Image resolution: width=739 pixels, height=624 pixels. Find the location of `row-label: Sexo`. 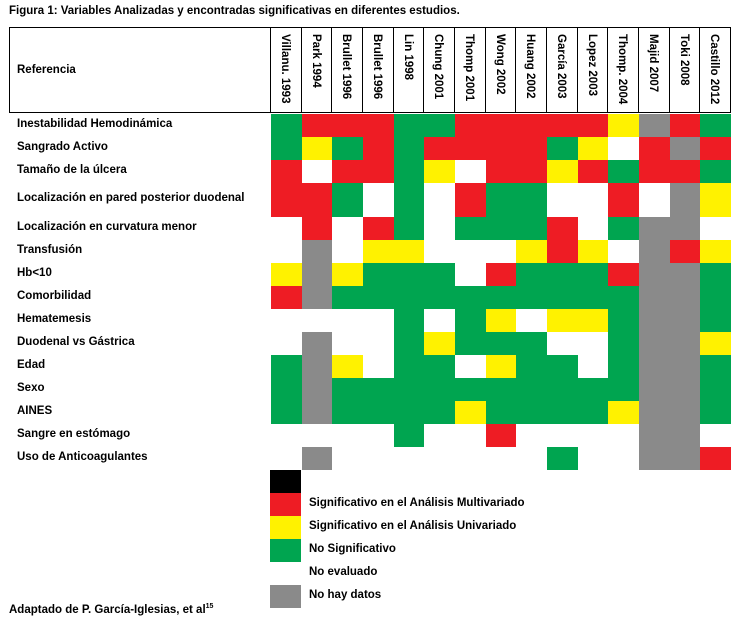

row-label: Sexo is located at coordinates (31, 388).